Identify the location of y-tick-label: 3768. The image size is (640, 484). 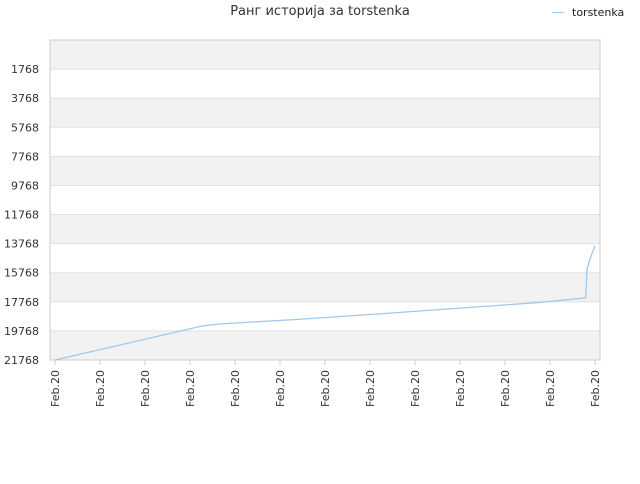
(25, 98).